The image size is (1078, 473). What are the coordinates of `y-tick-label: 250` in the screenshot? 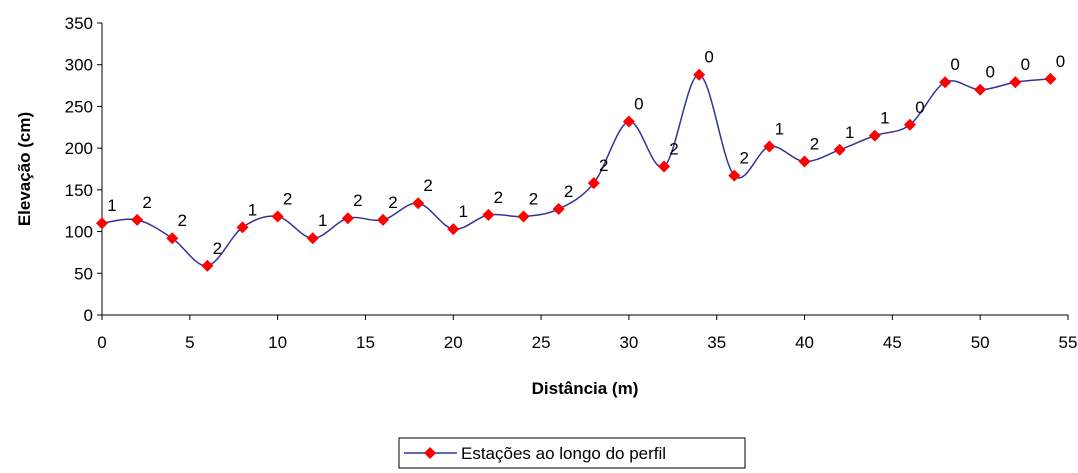 It's located at (79, 106).